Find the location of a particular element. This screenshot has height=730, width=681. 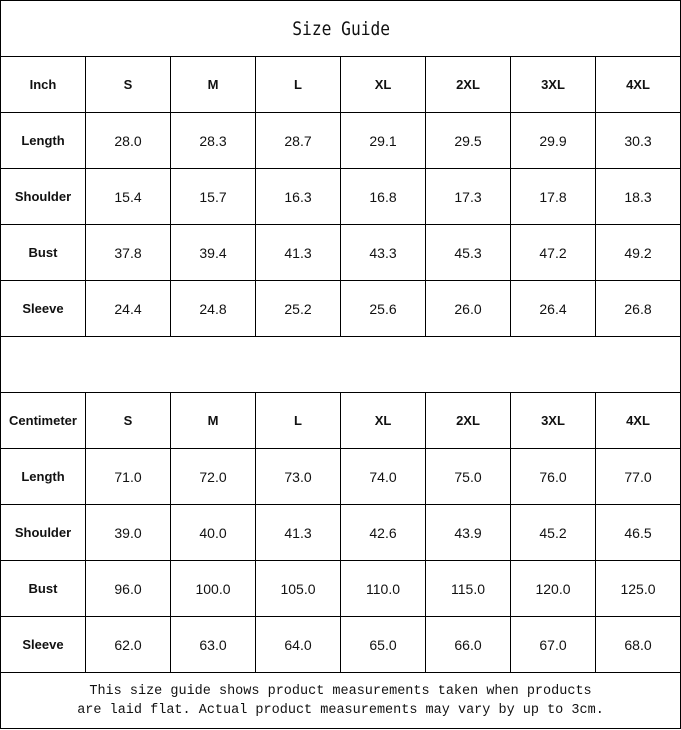

measurement-cell: 71.0 is located at coordinates (128, 476).